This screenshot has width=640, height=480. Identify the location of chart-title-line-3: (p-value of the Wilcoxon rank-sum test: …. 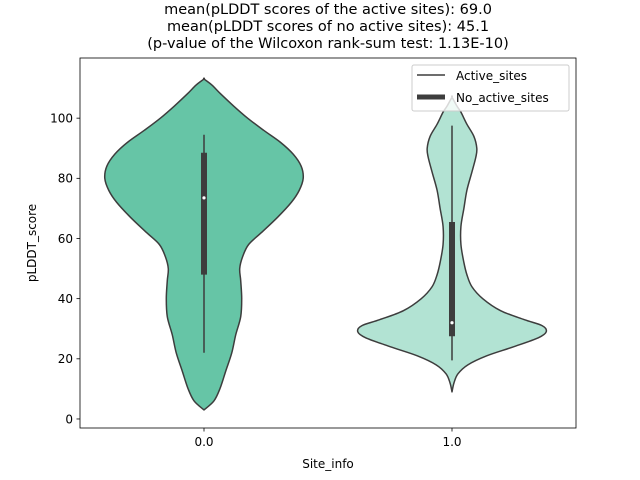
(327, 44).